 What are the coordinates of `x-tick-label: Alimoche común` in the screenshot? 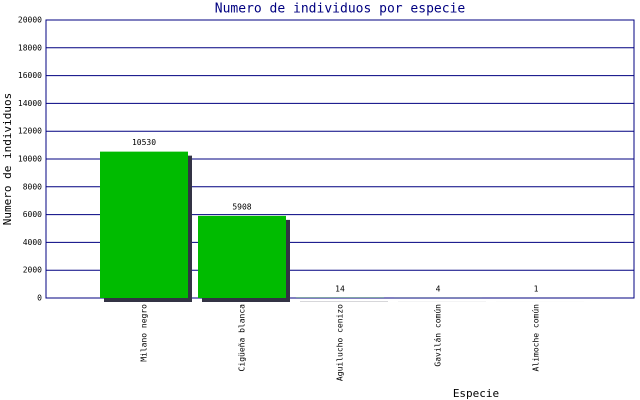 It's located at (536, 338).